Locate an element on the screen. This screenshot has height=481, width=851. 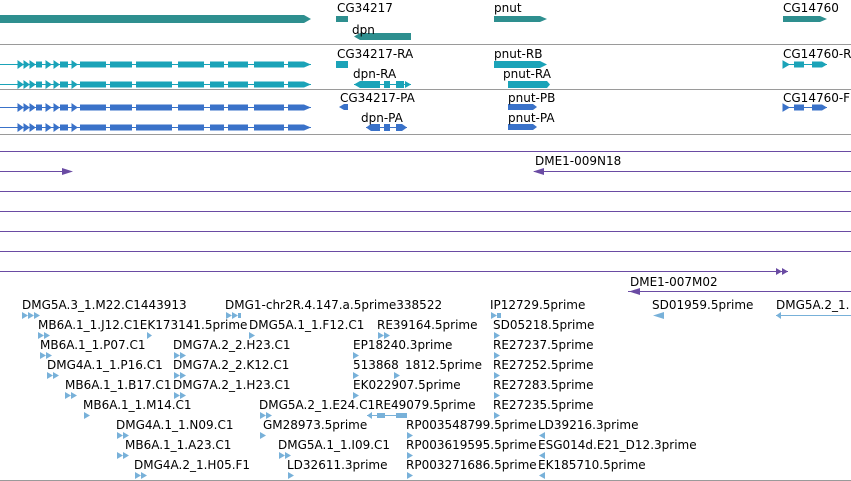
est-label: RE27235.5prime is located at coordinates (543, 405).